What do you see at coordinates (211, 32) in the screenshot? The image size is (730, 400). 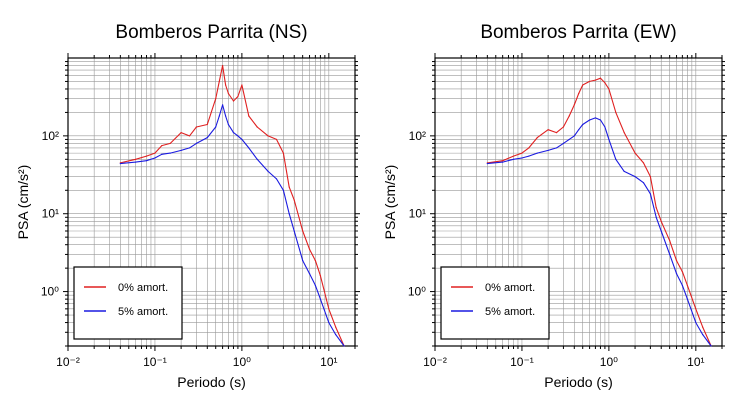 I see `chart-title: Bomberos Parrita (NS)` at bounding box center [211, 32].